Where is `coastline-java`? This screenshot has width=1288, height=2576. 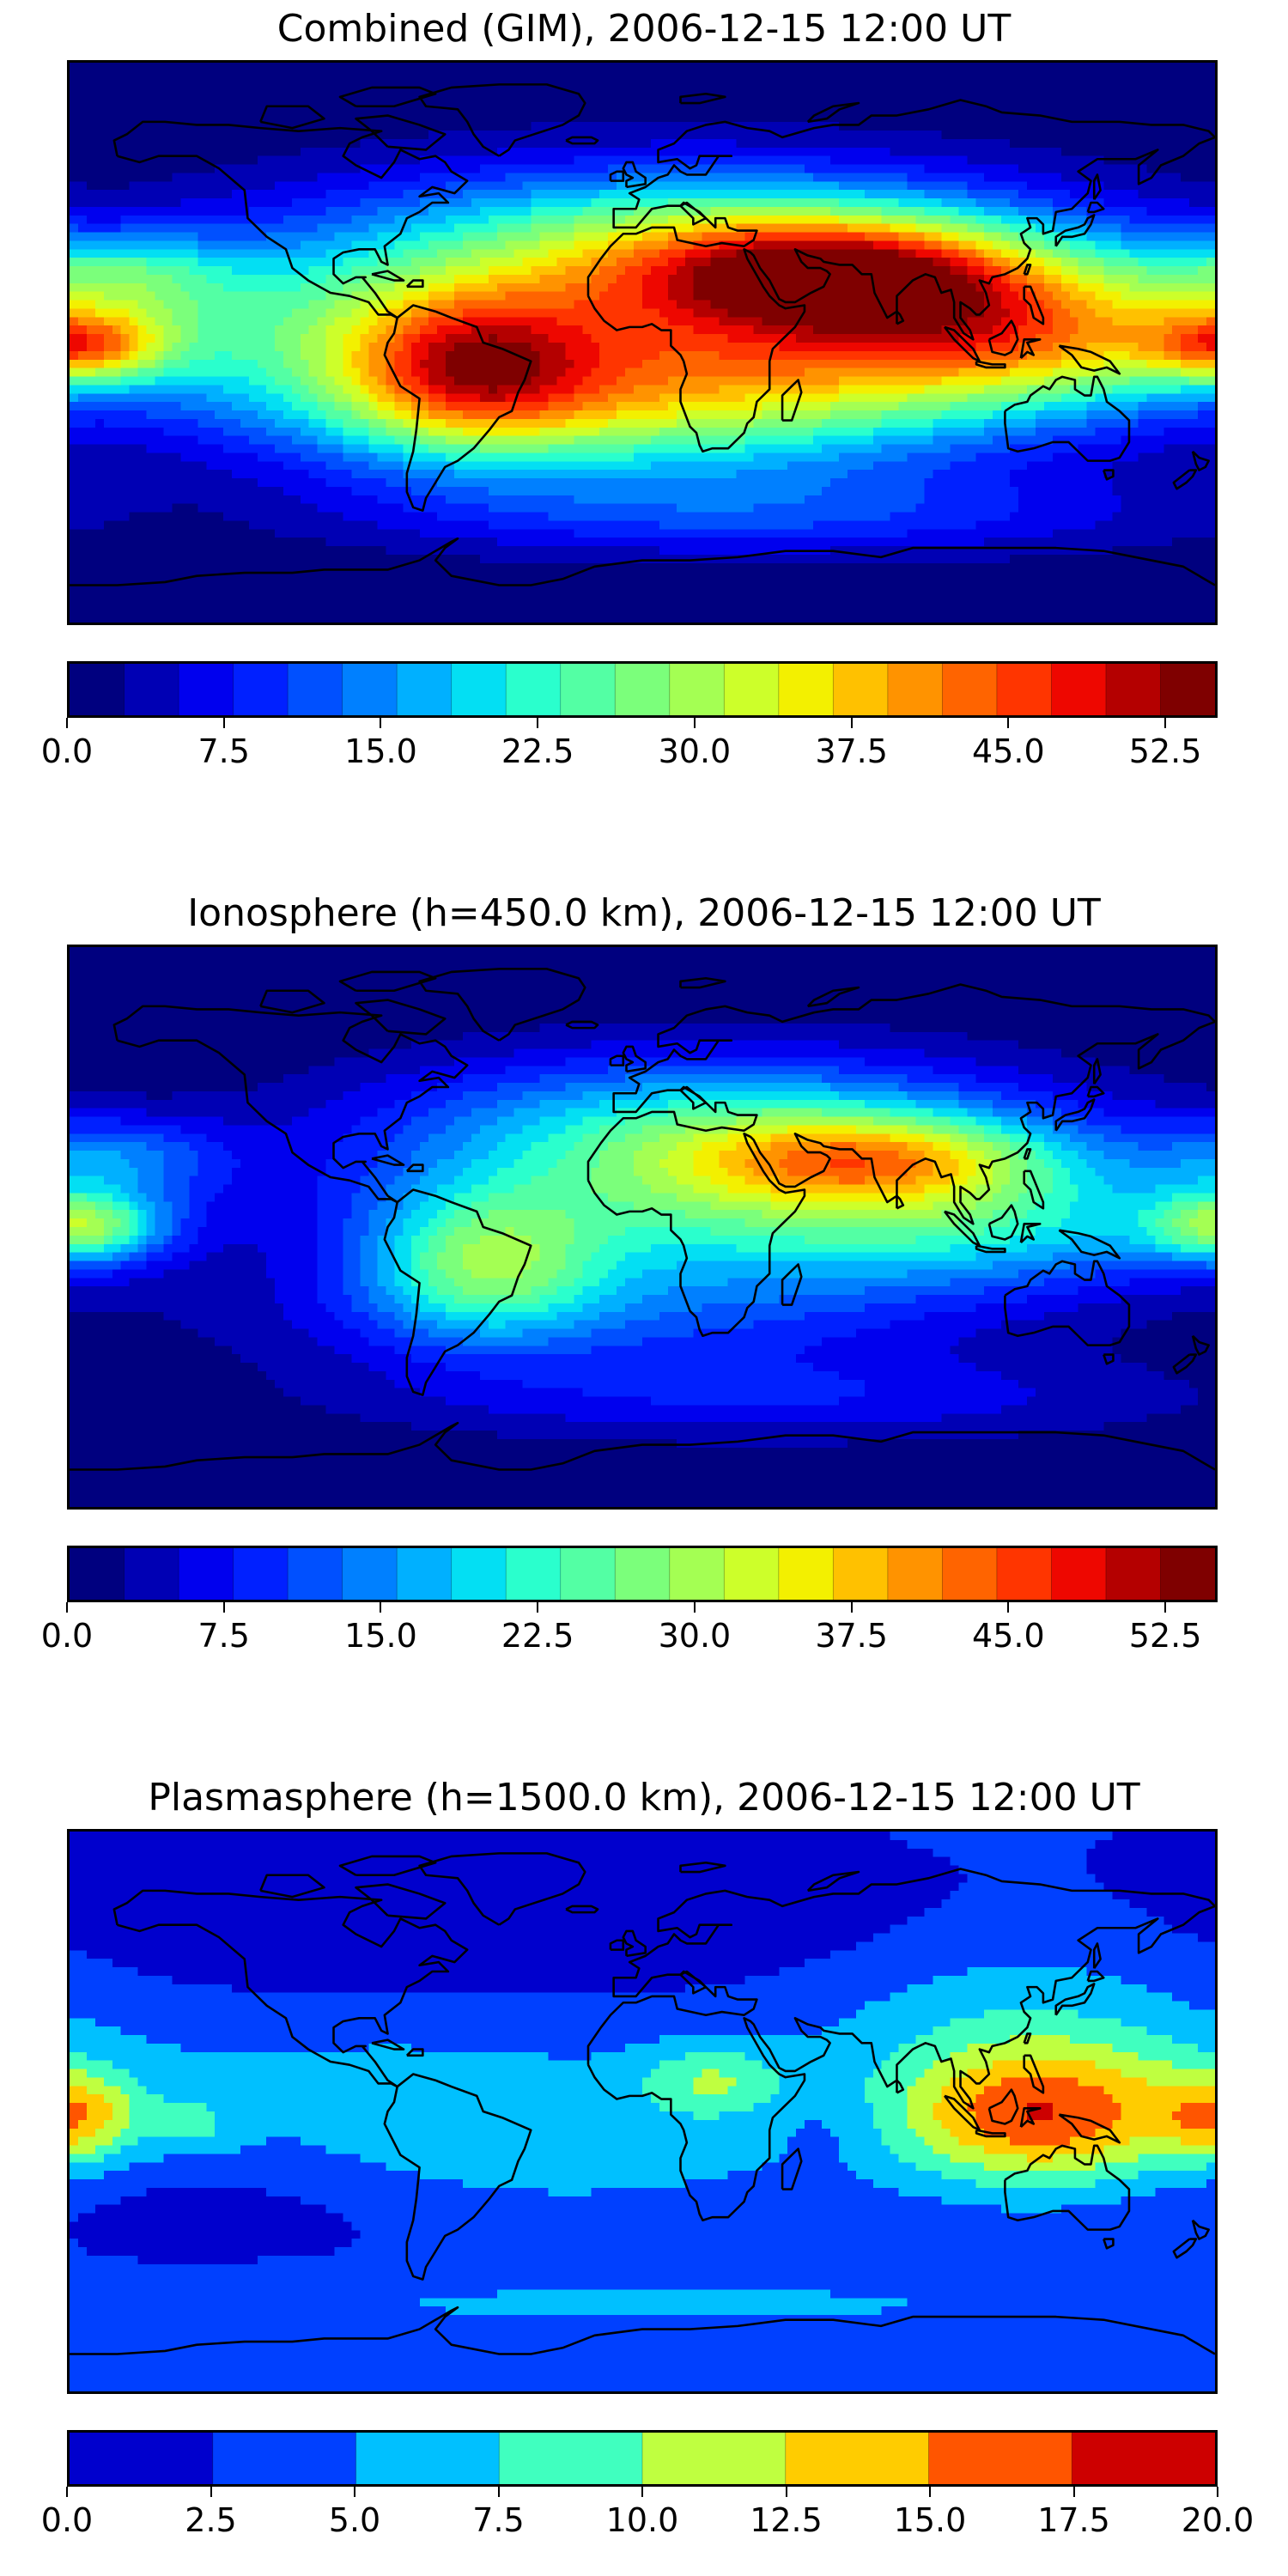
coastline-java is located at coordinates (991, 365).